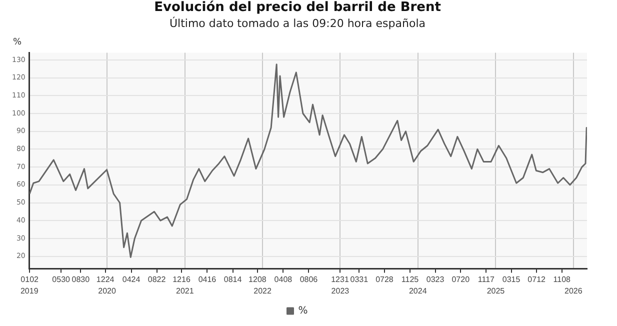 The width and height of the screenshot is (617, 326). Describe the element at coordinates (340, 291) in the screenshot. I see `x2-tick-label: 2023` at that location.